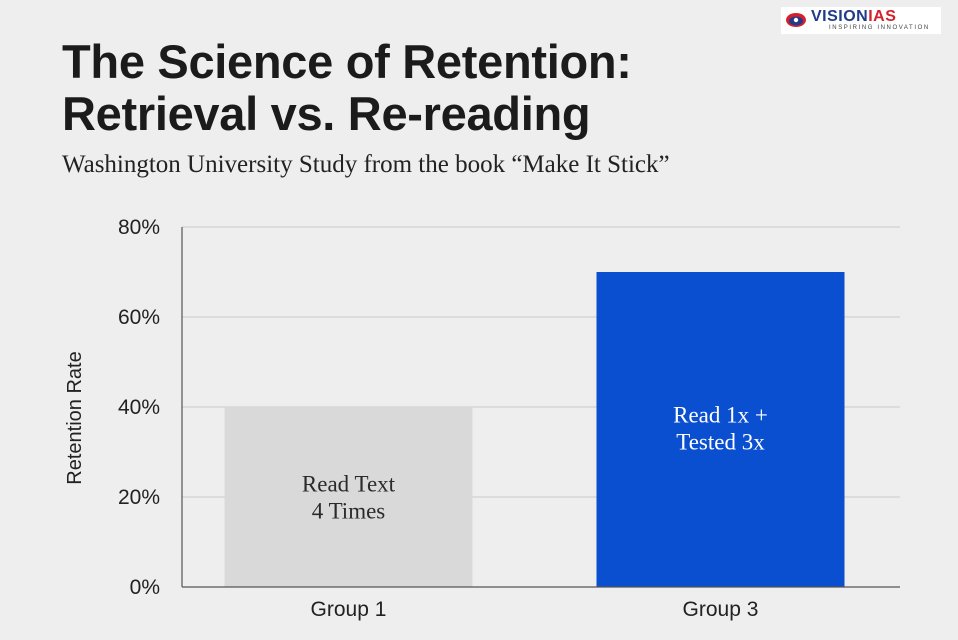  I want to click on x-tick-label: Group 1, so click(349, 609).